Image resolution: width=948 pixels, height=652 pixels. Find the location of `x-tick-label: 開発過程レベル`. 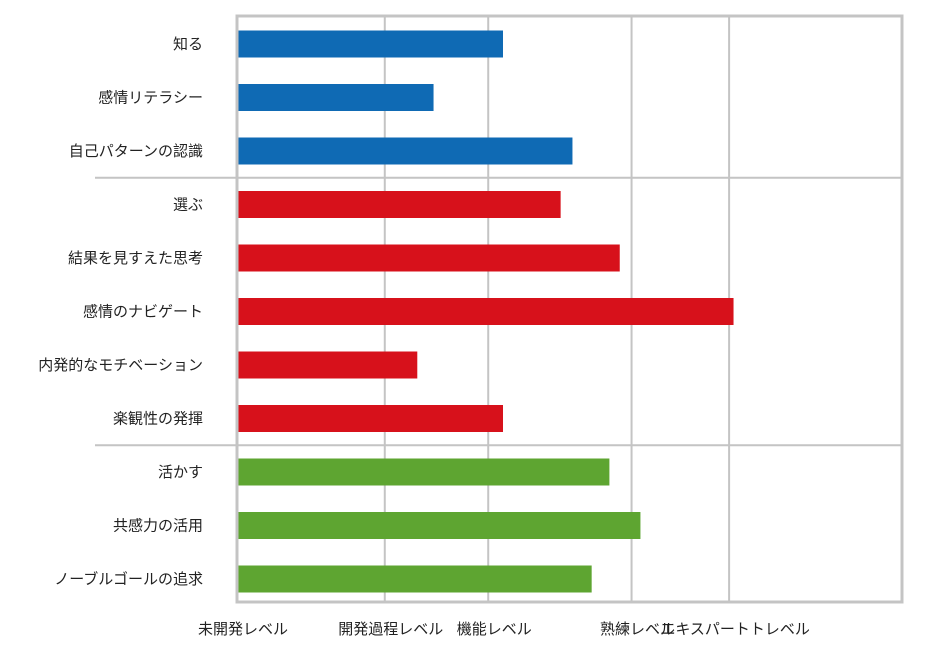

x-tick-label: 開発過程レベル is located at coordinates (390, 629).